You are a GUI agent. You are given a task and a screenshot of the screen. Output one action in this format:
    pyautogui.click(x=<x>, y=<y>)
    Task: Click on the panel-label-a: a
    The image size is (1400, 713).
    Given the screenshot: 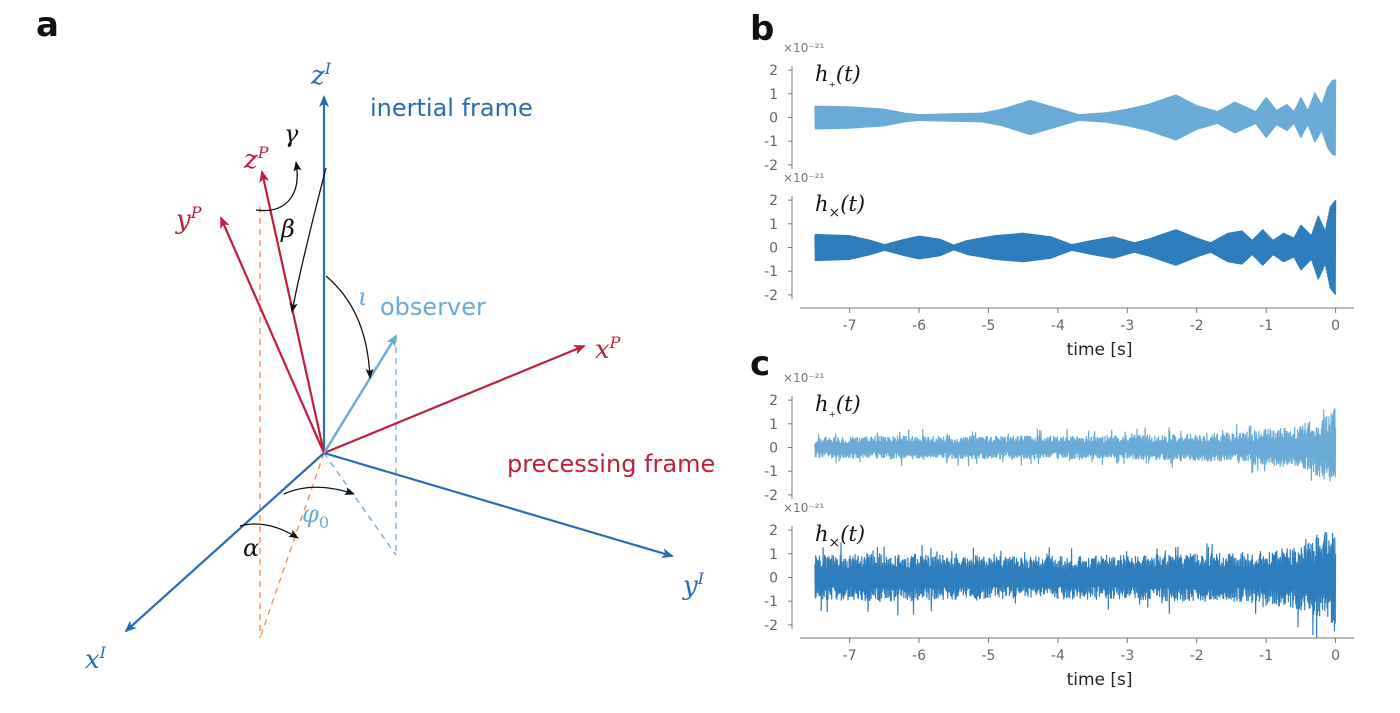 What is the action you would take?
    pyautogui.click(x=47, y=25)
    